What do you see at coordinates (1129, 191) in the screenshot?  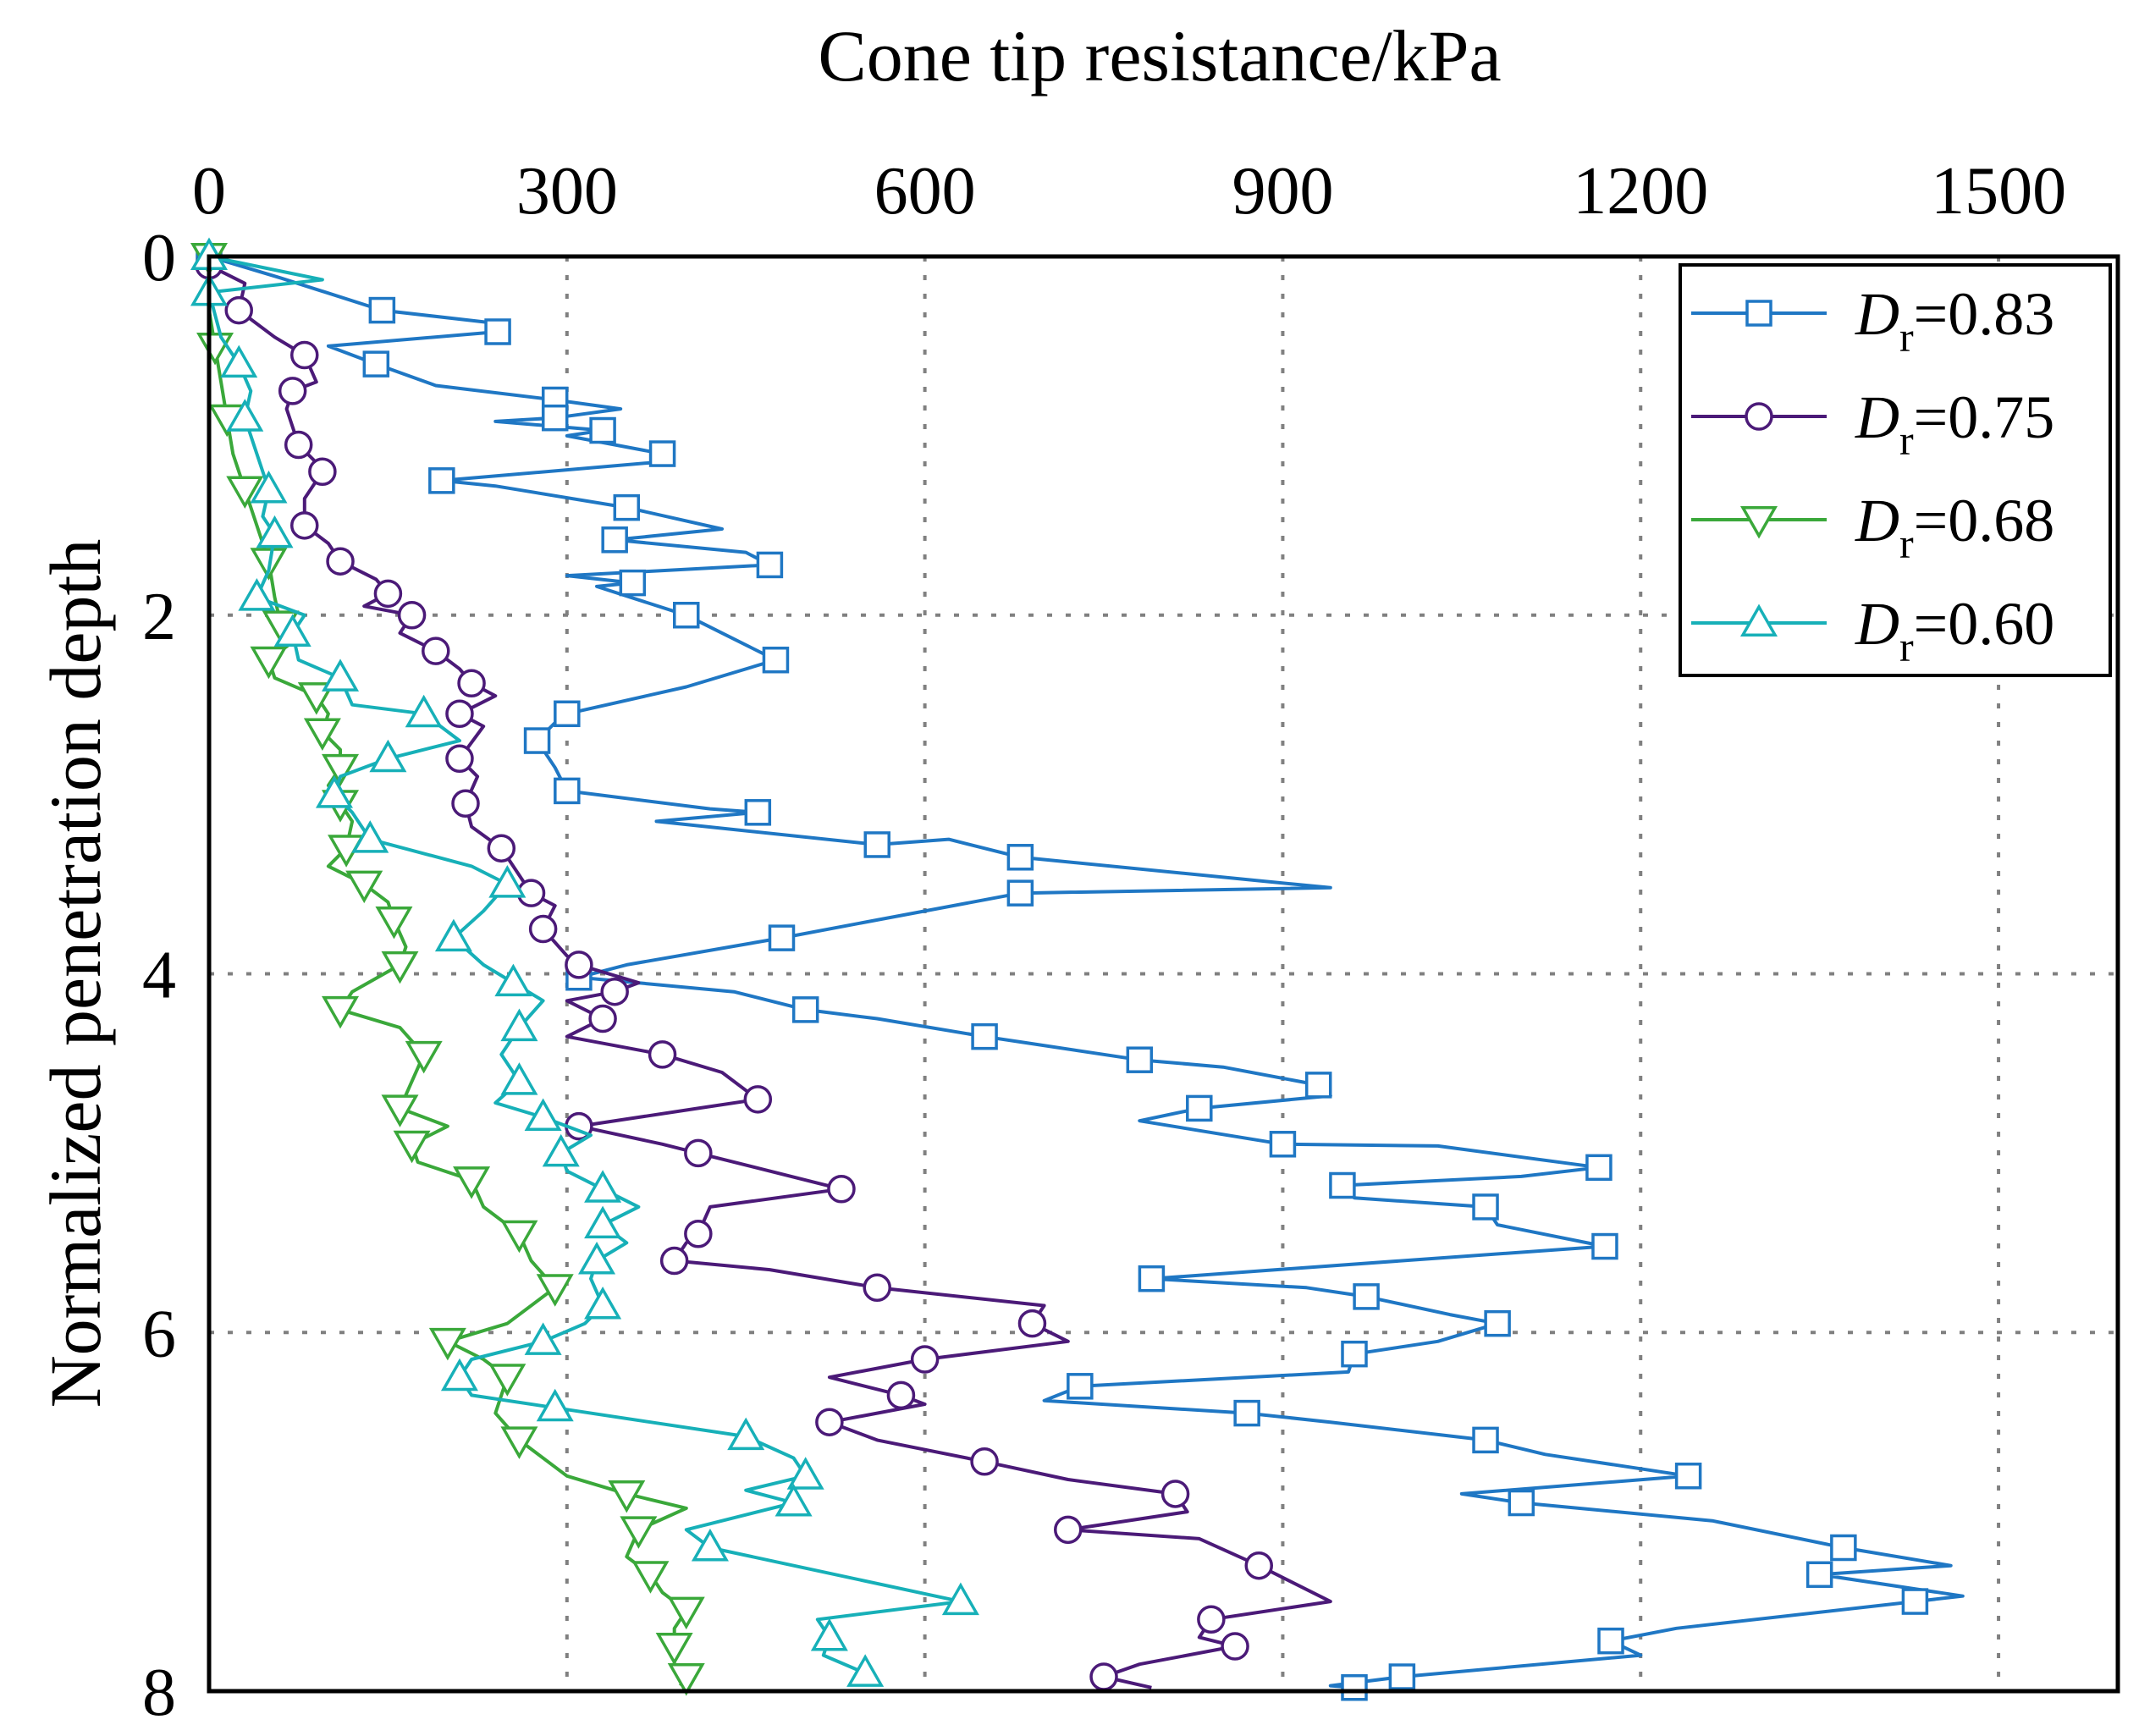 I see `x-axis-ticks: 0 300 600 900 1200 1500` at bounding box center [1129, 191].